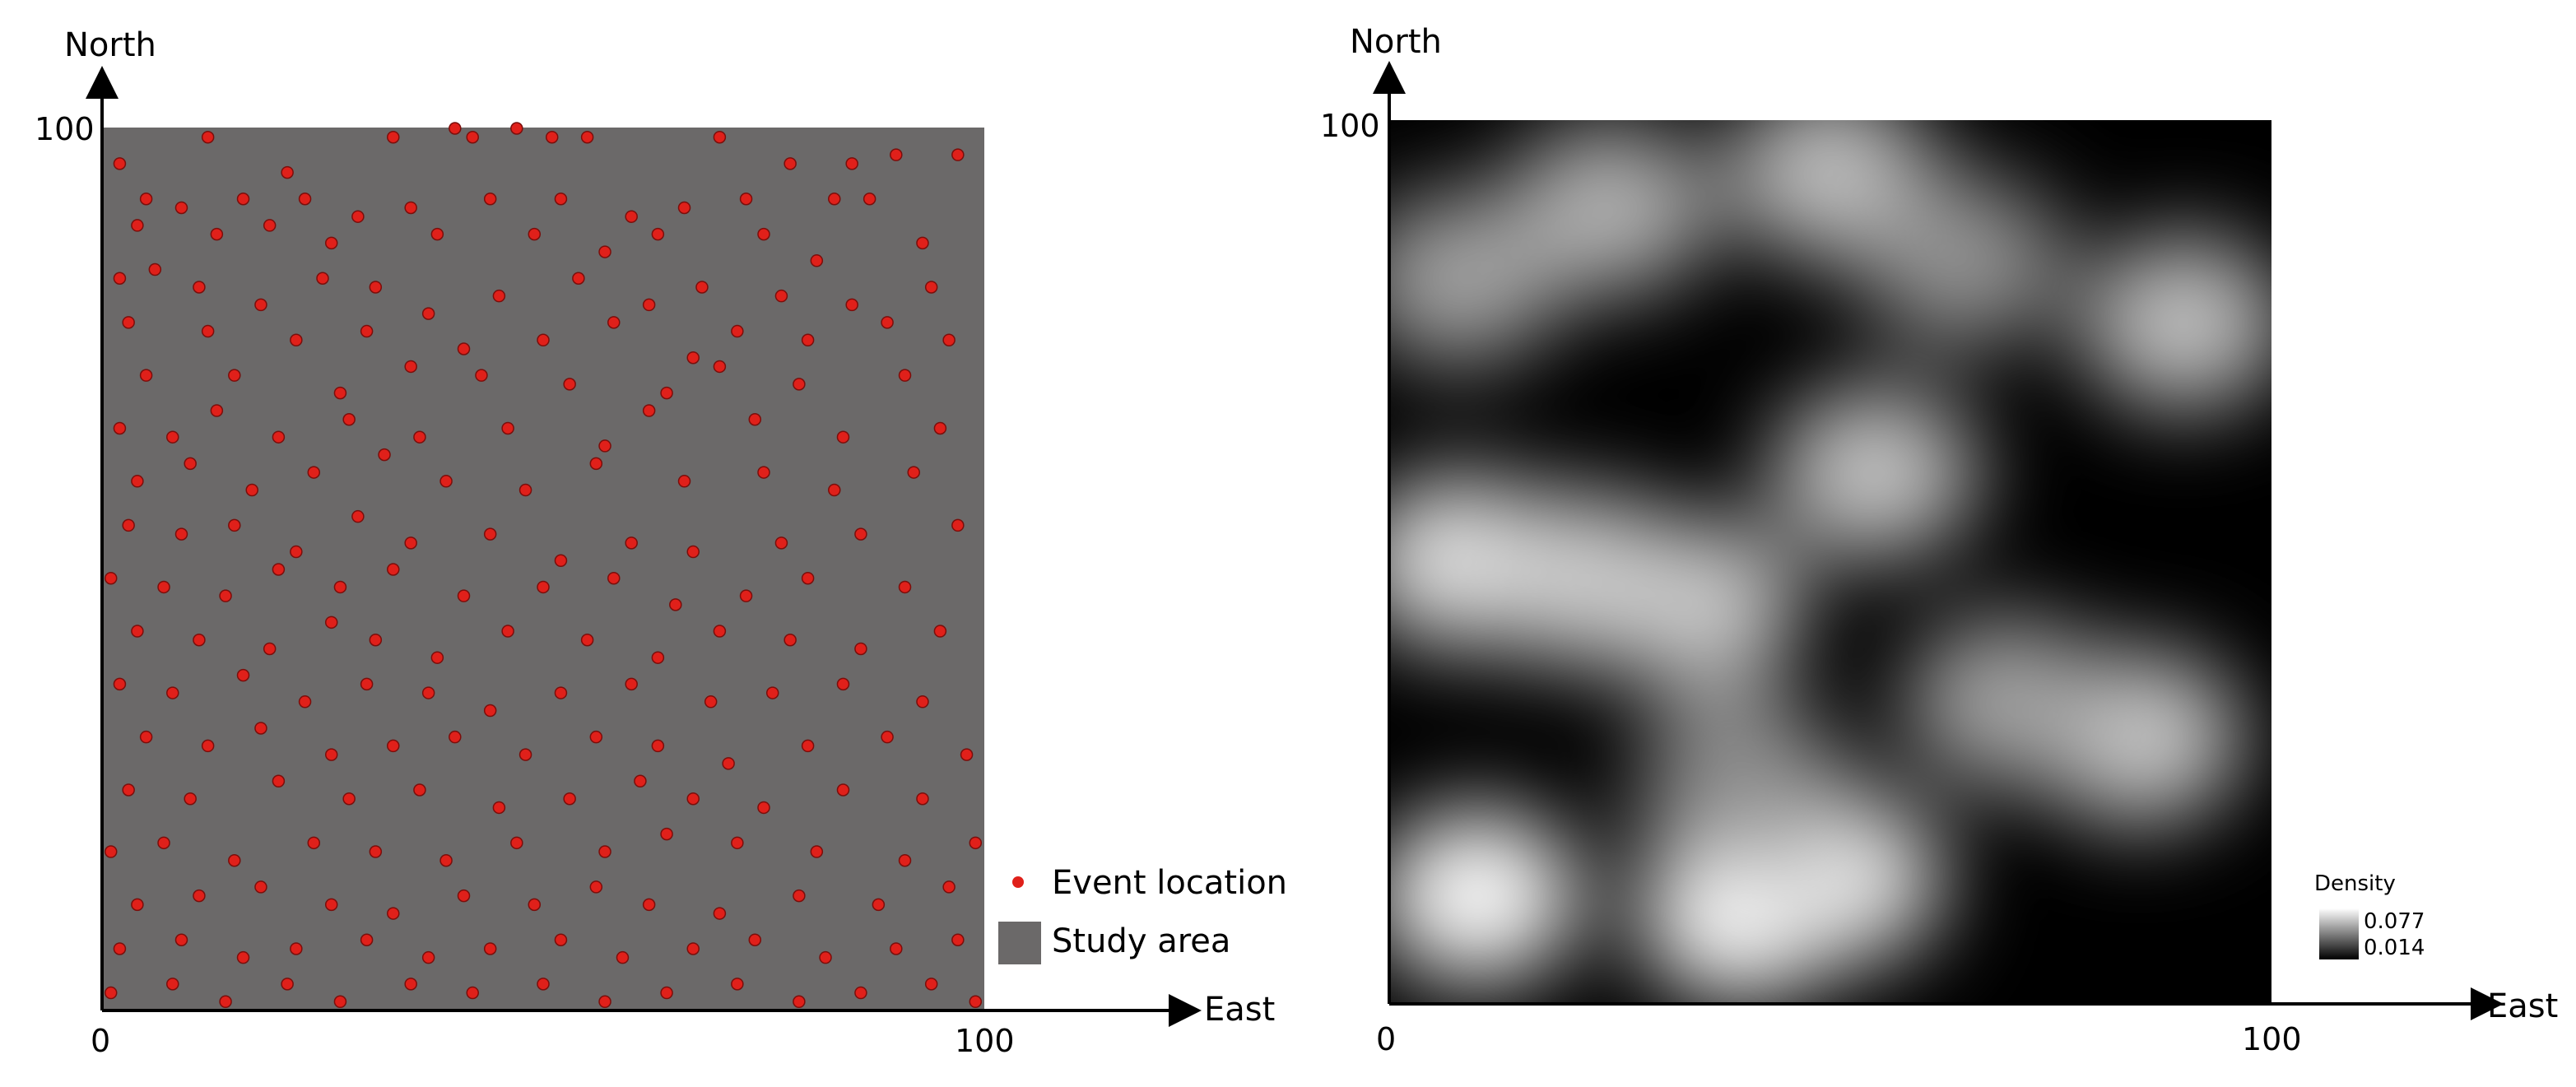 This screenshot has width=2576, height=1087. I want to click on density-legend: Density 0.077 0.014, so click(2369, 916).